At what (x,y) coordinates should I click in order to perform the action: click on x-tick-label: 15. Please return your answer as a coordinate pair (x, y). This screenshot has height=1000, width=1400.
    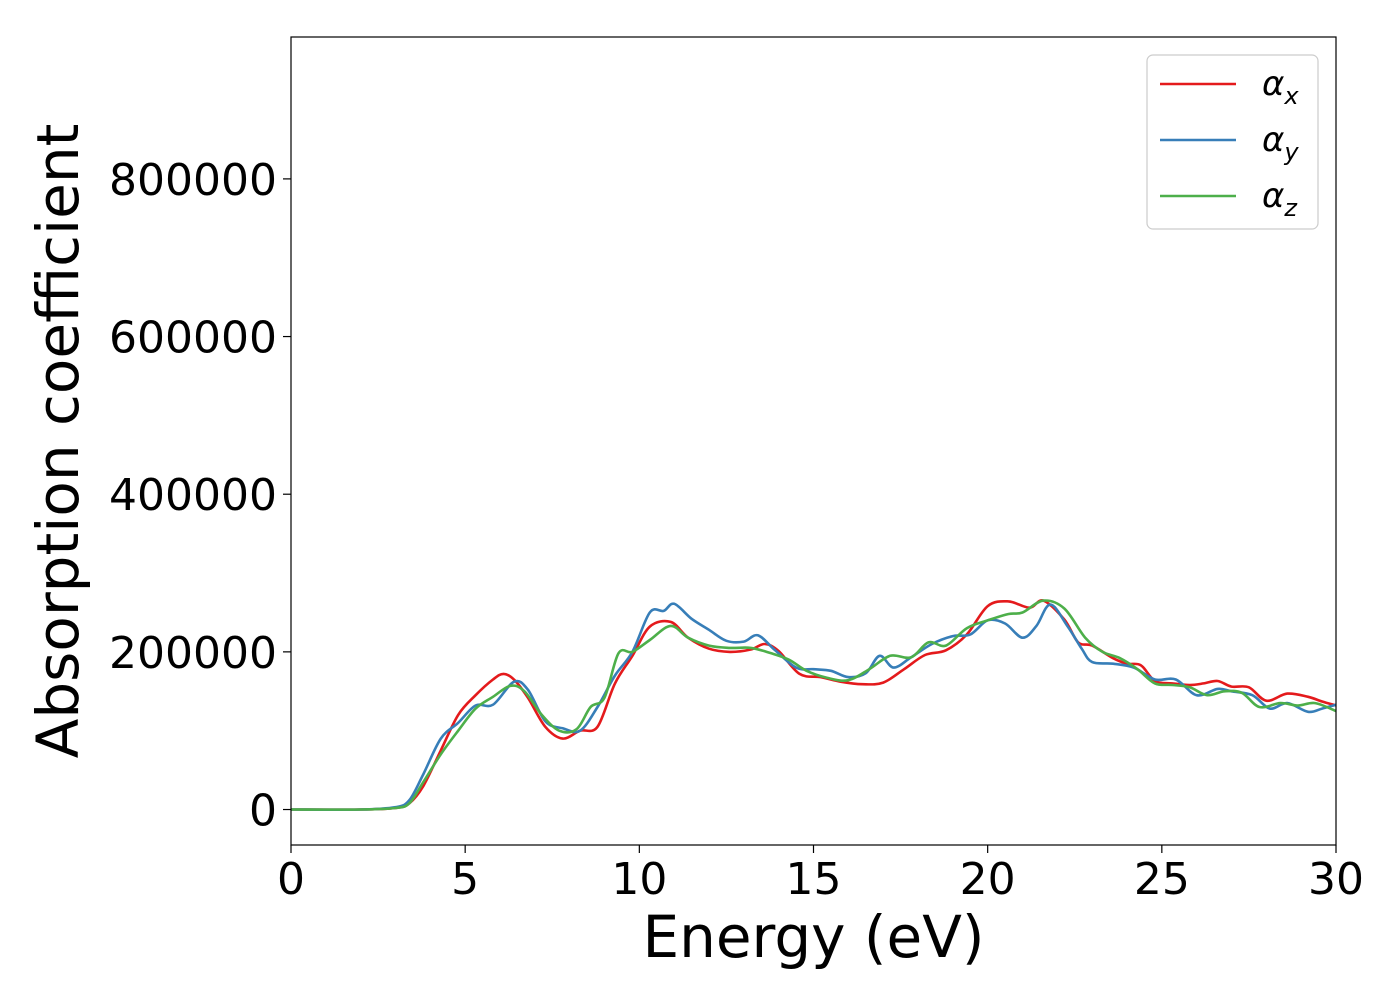
    Looking at the image, I should click on (814, 879).